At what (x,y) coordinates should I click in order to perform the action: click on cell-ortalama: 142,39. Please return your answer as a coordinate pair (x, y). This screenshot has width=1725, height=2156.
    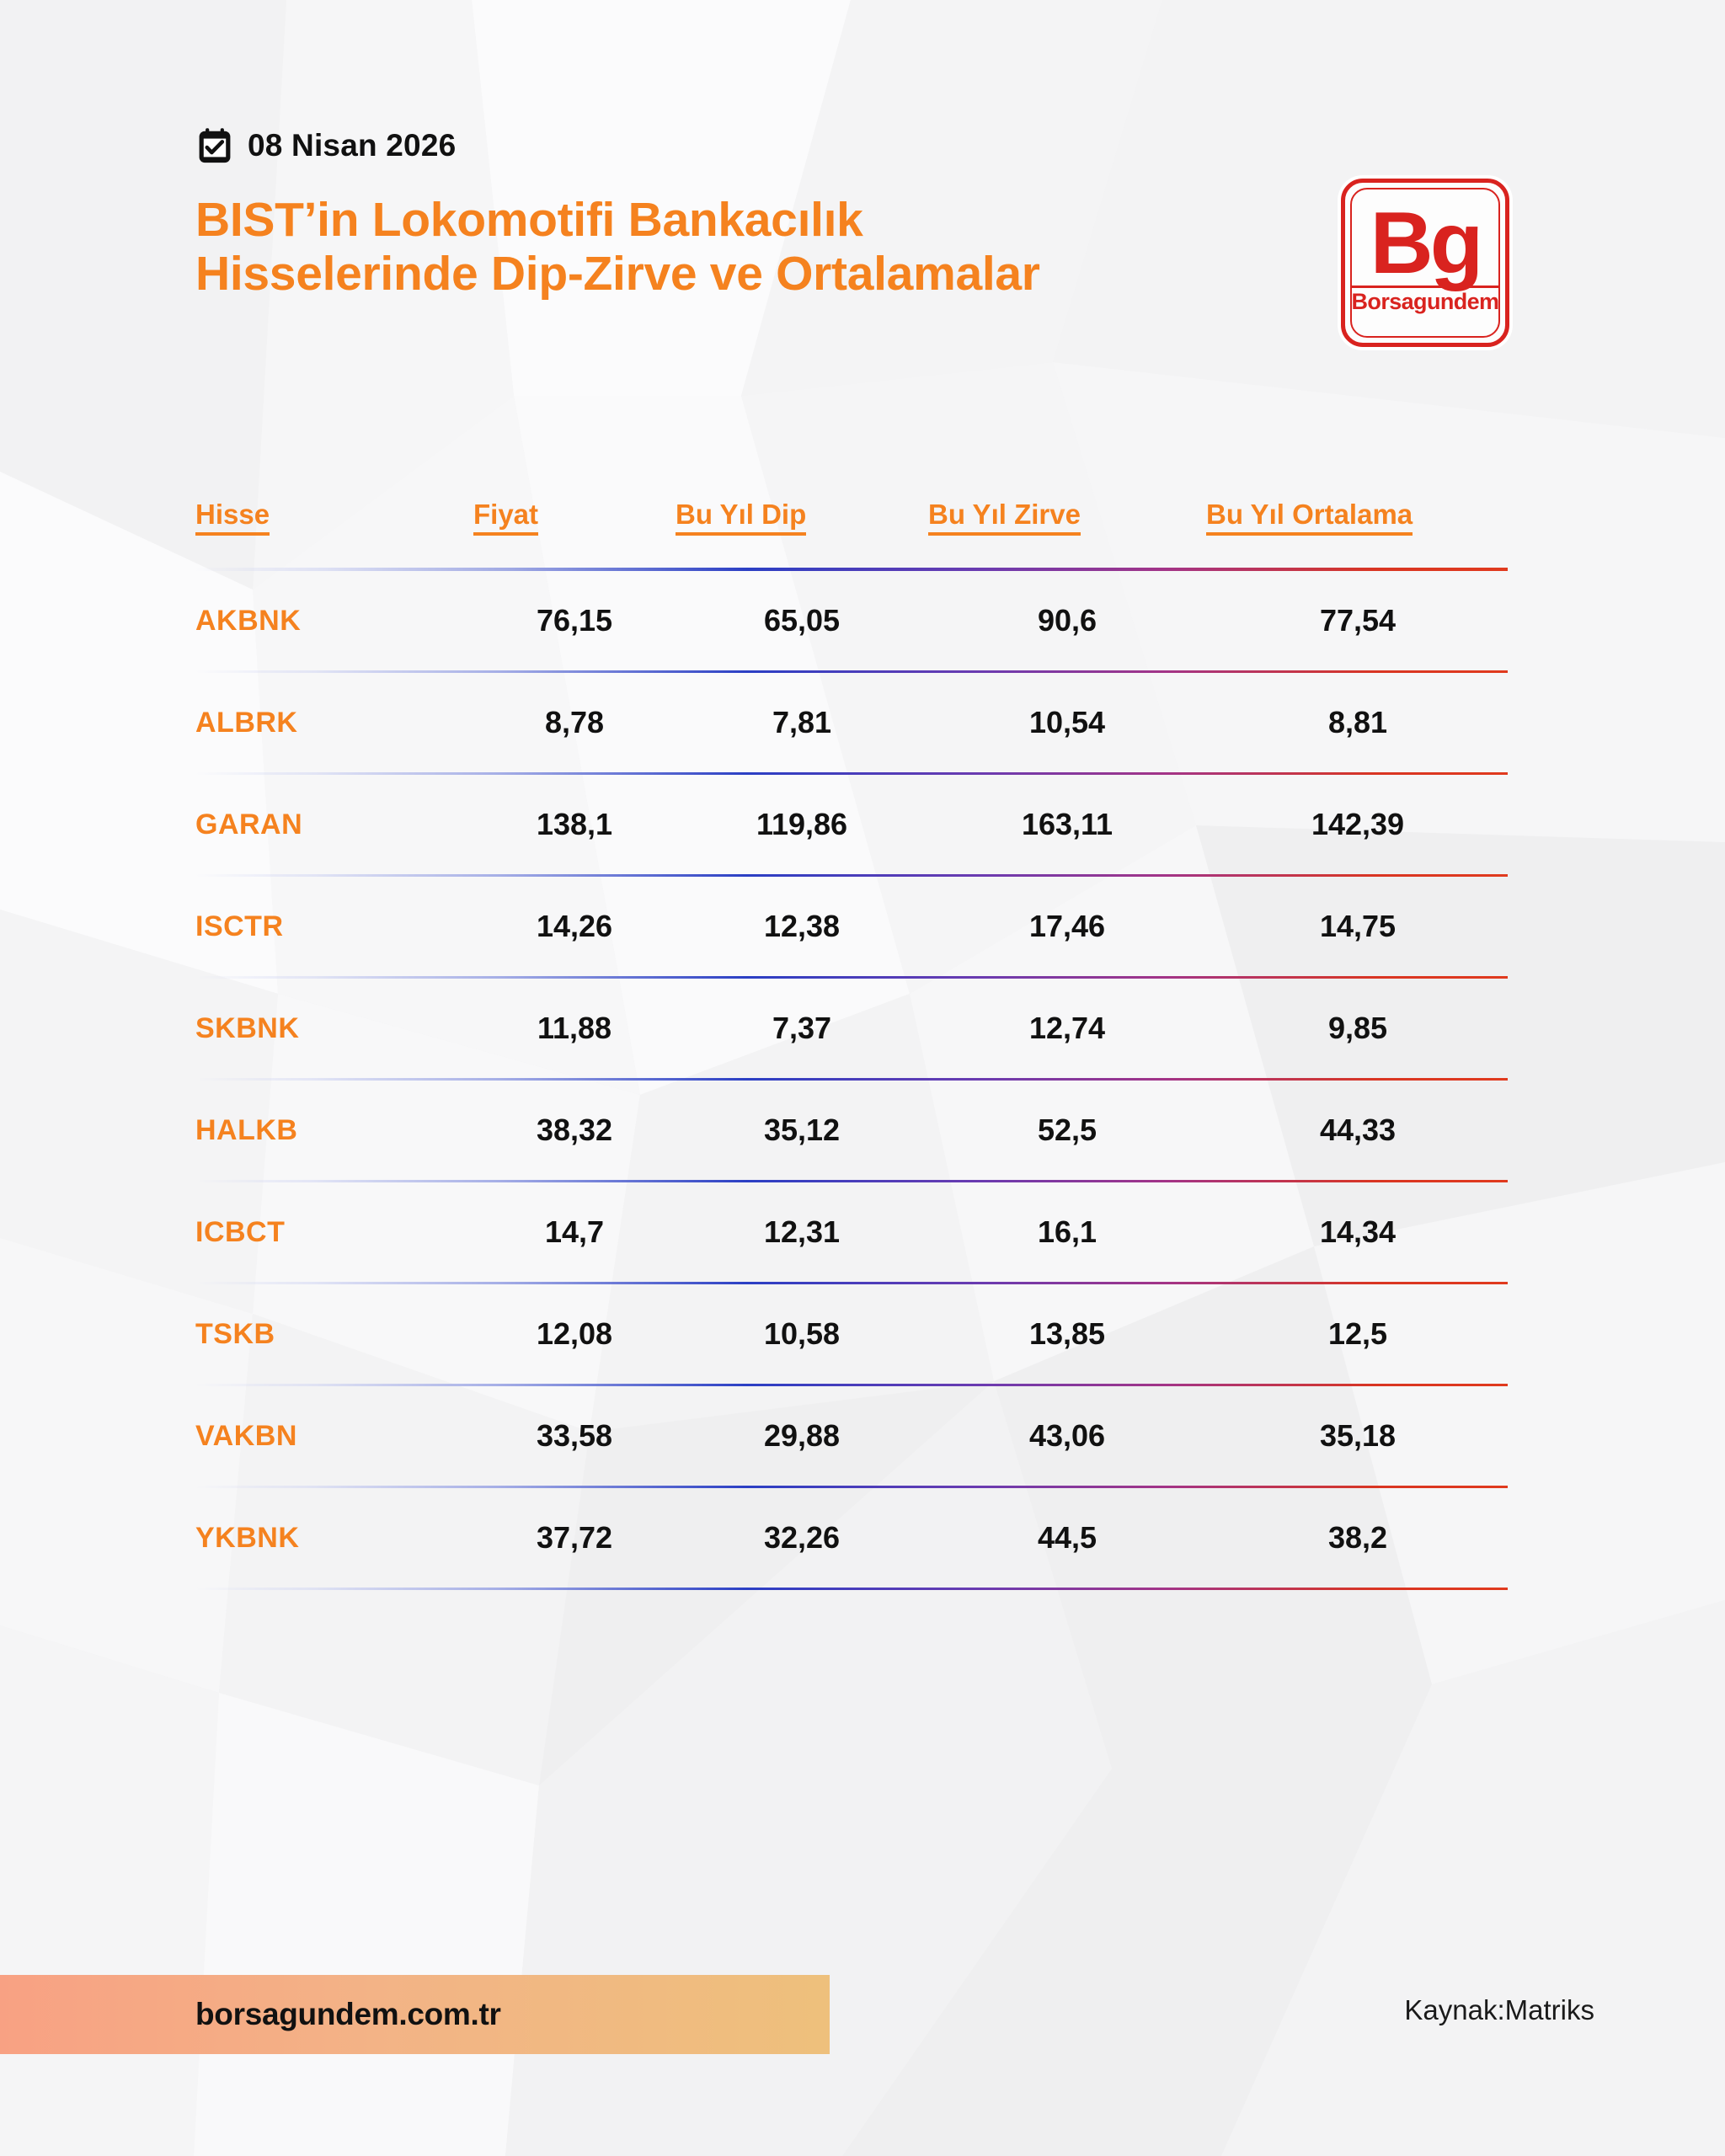
    Looking at the image, I should click on (1358, 824).